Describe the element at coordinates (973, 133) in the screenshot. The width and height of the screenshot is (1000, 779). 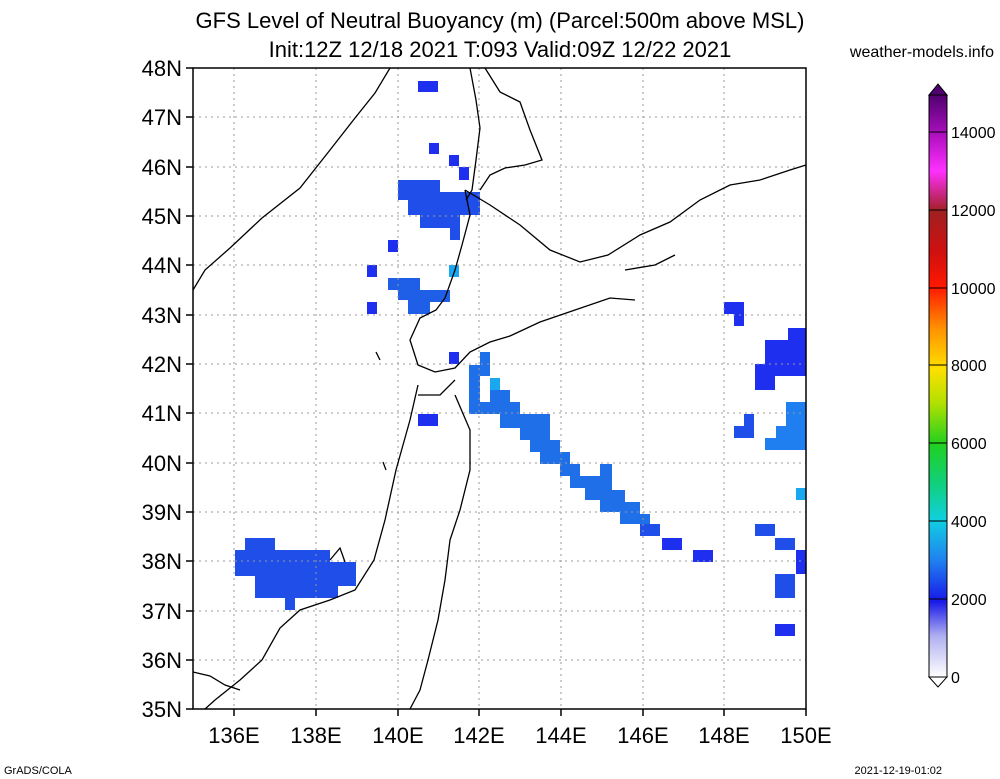
I see `colorbar-label: 14000` at that location.